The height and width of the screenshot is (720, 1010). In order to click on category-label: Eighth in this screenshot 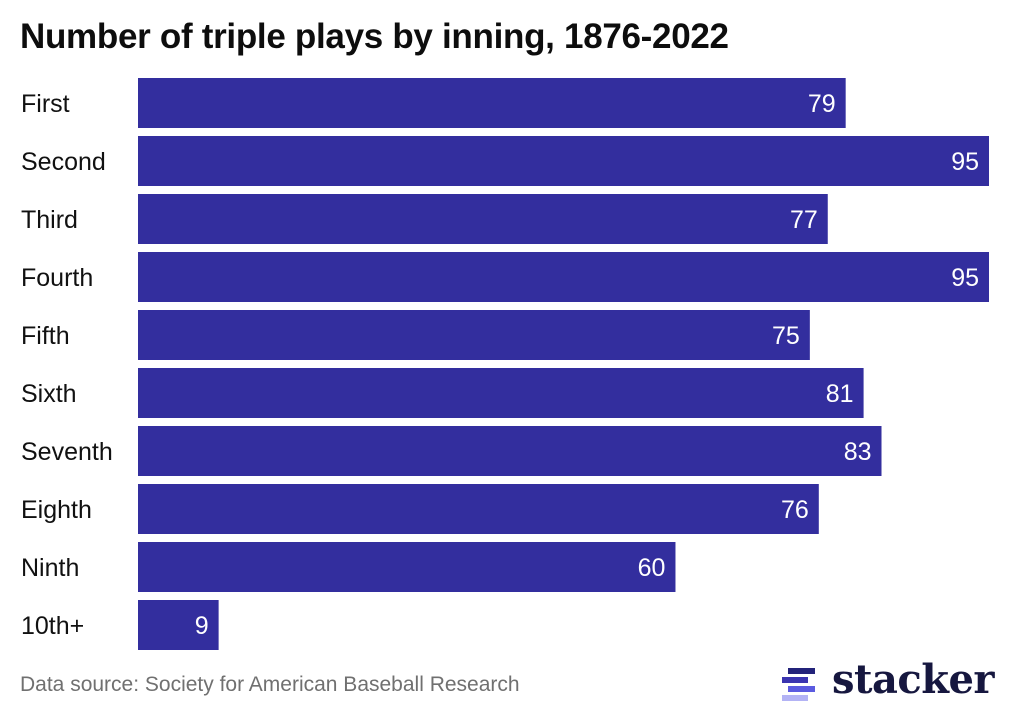, I will do `click(56, 510)`.